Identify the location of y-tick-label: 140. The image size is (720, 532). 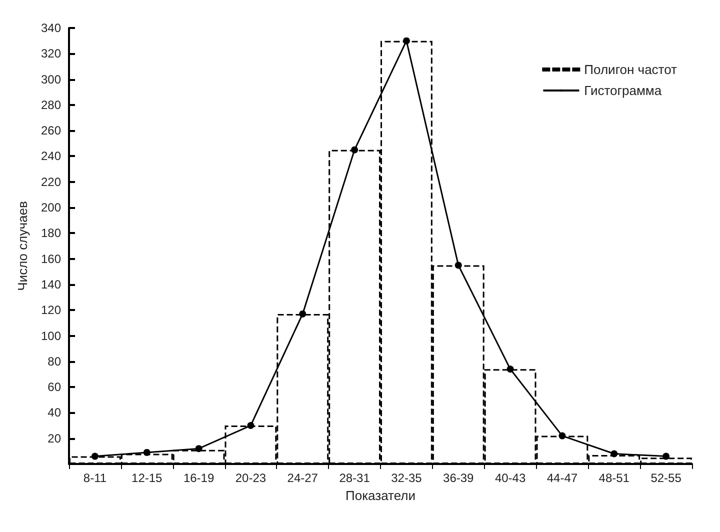
(51, 284).